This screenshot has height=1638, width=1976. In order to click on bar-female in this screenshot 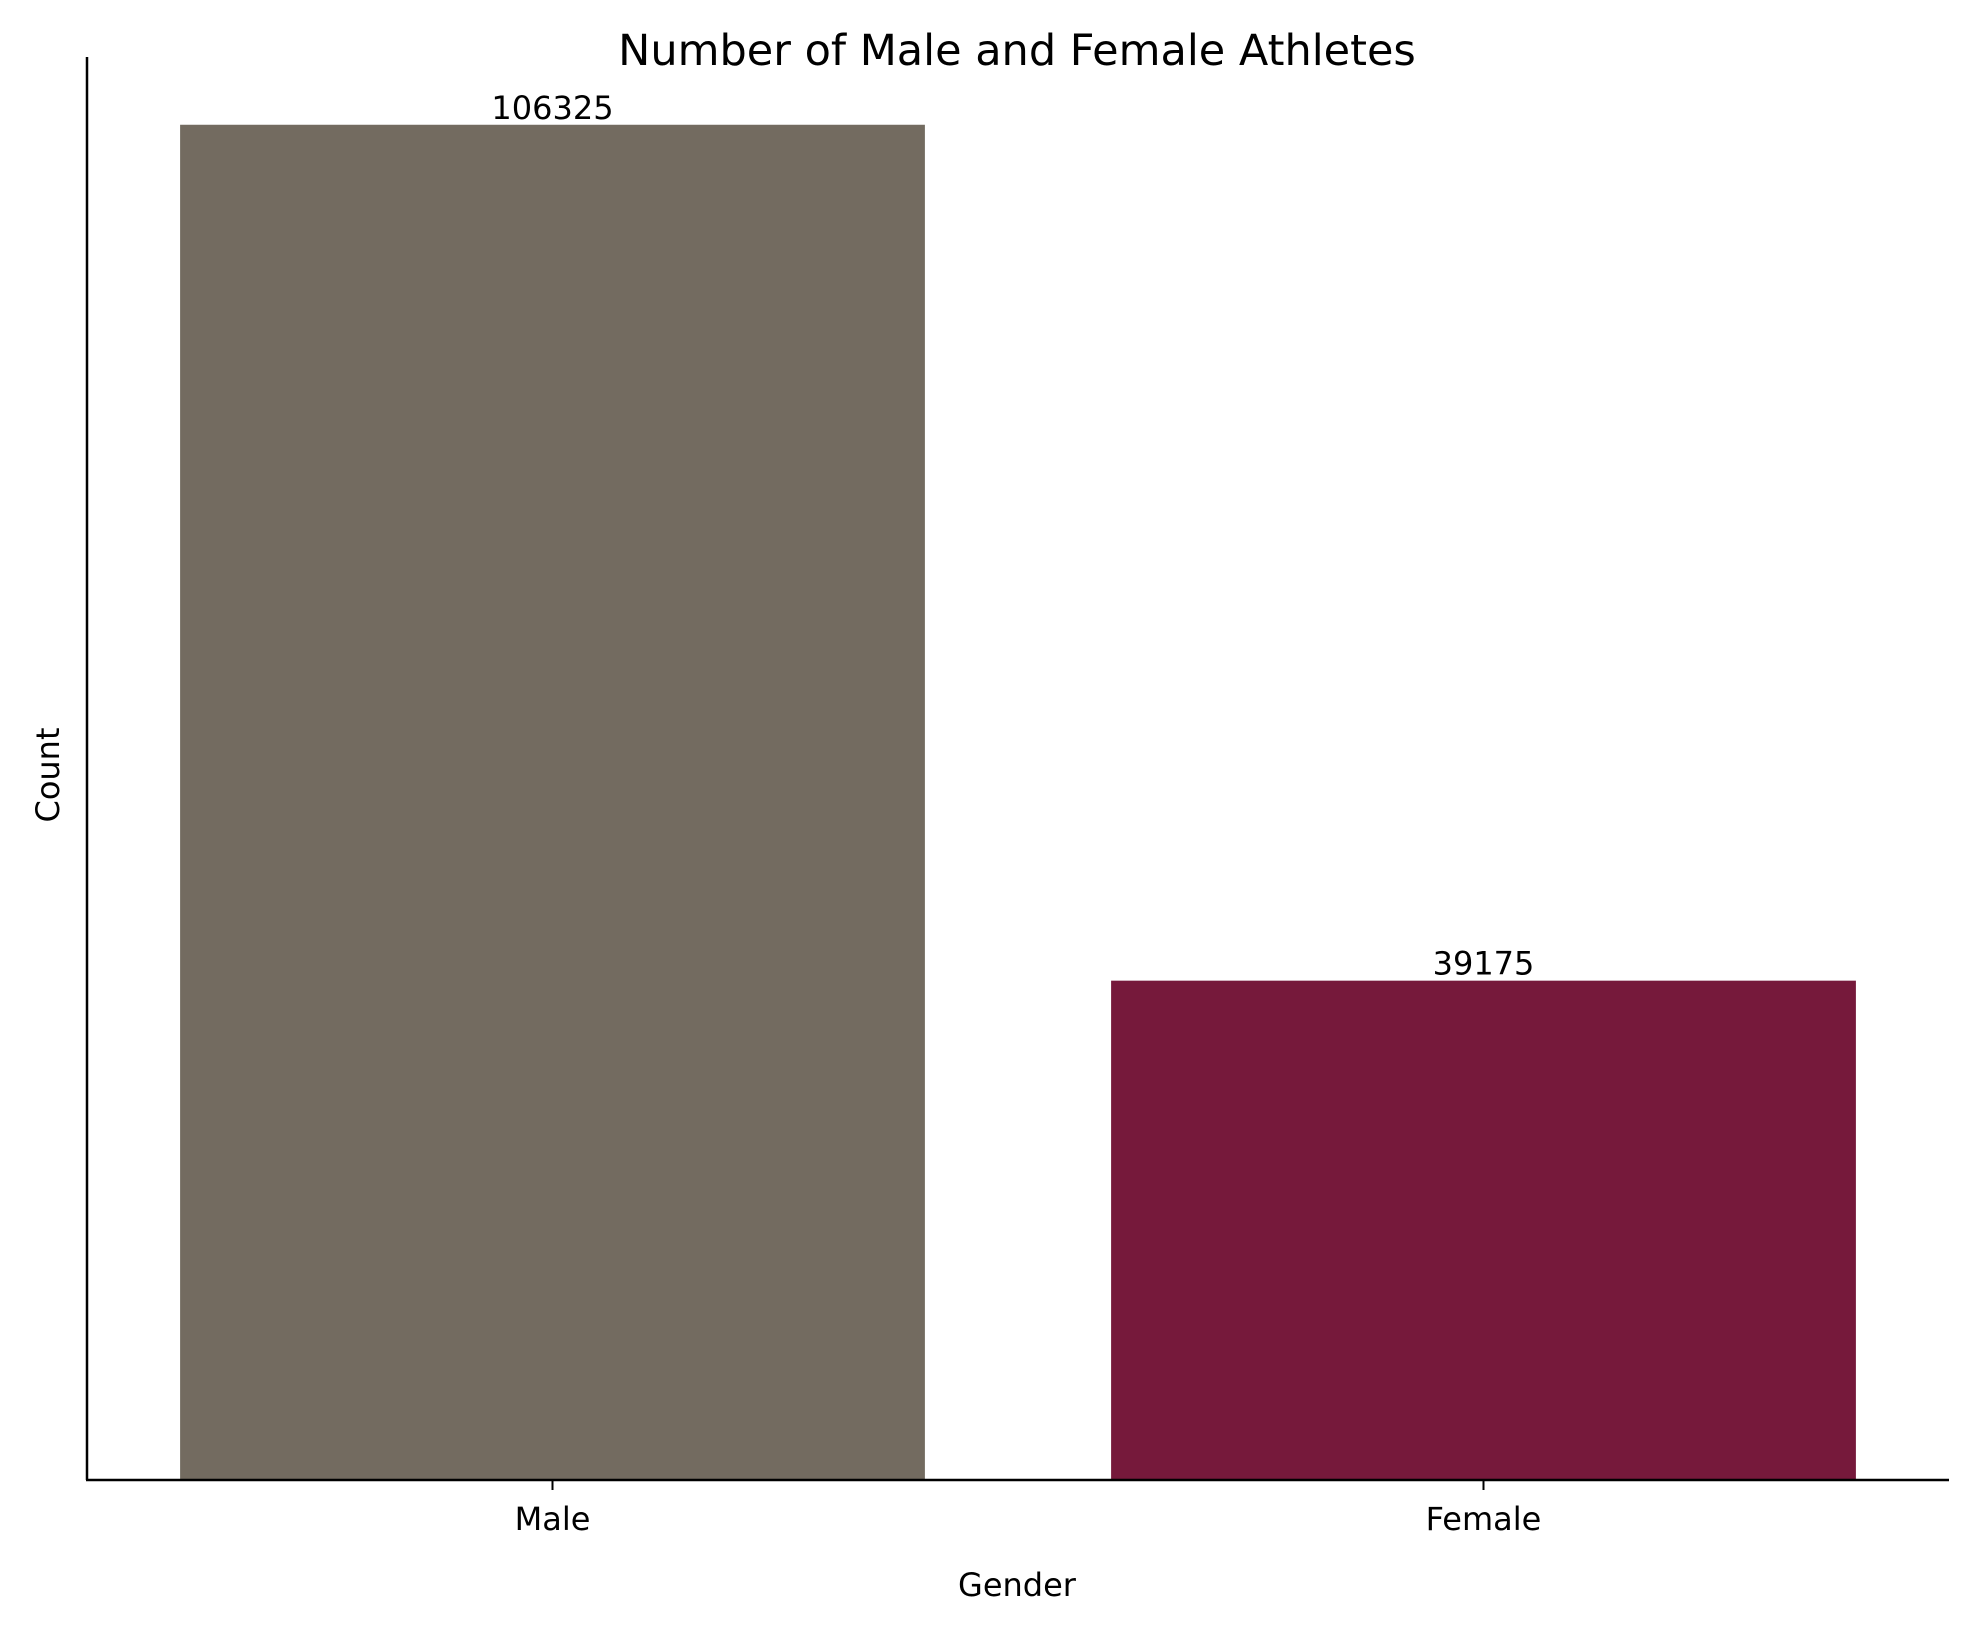, I will do `click(1483, 1230)`.